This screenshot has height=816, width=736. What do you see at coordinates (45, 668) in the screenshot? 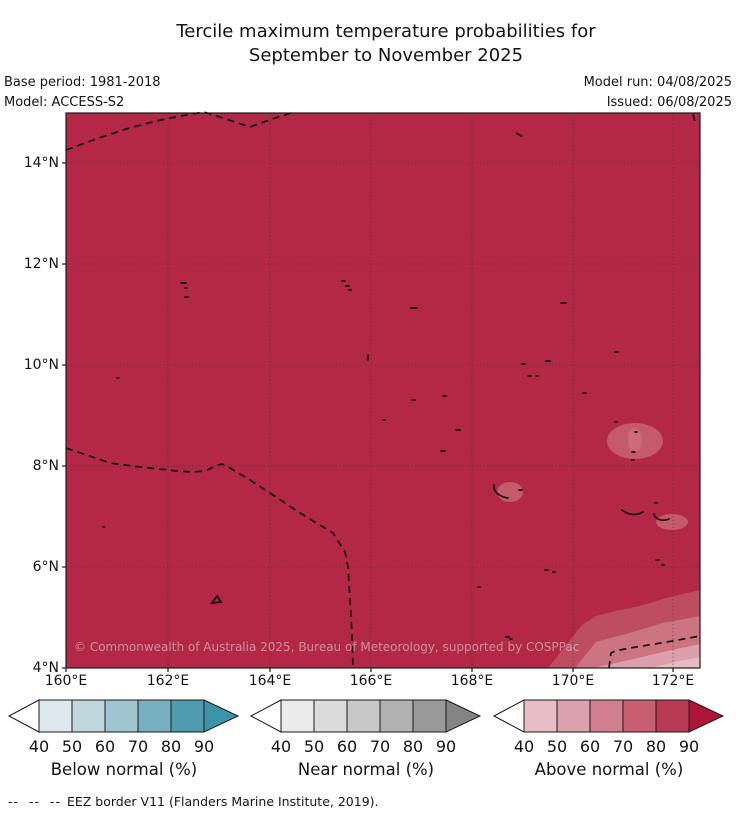
I see `lat-tick-4n: 4°N` at bounding box center [45, 668].